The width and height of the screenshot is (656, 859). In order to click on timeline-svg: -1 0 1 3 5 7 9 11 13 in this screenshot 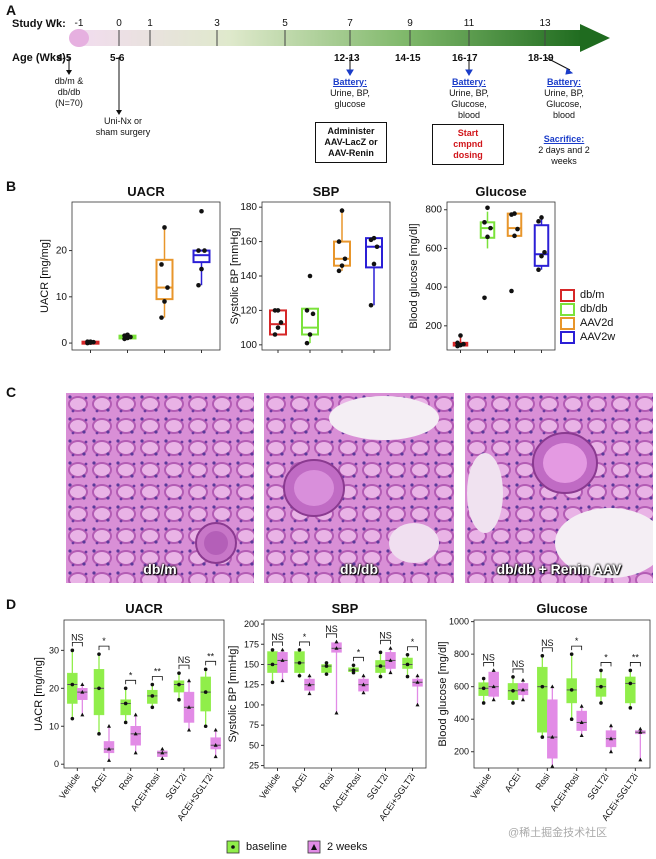, I will do `click(338, 66)`.